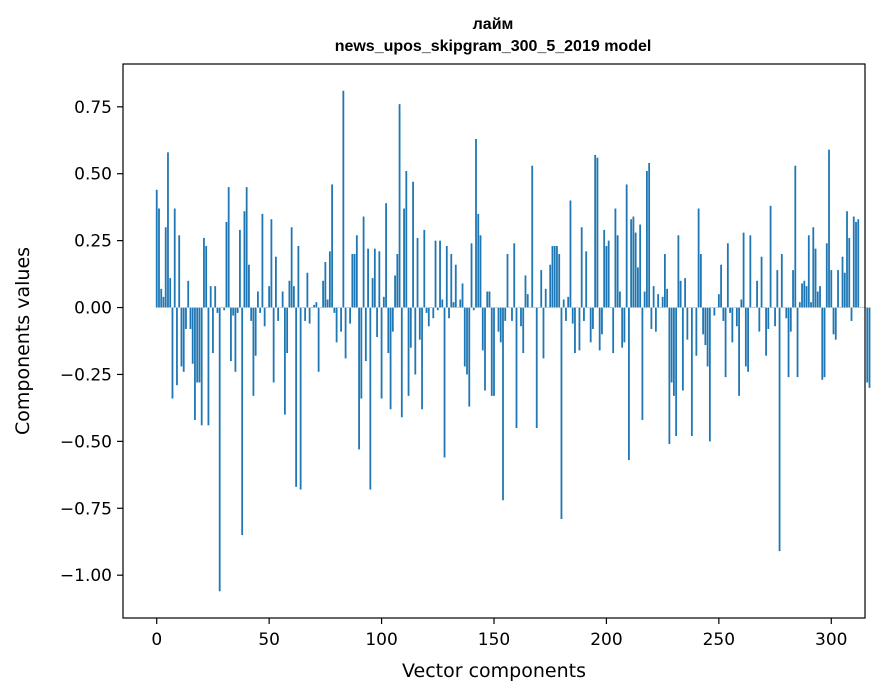  Describe the element at coordinates (93, 175) in the screenshot. I see `y-tick-label: 0.50` at that location.